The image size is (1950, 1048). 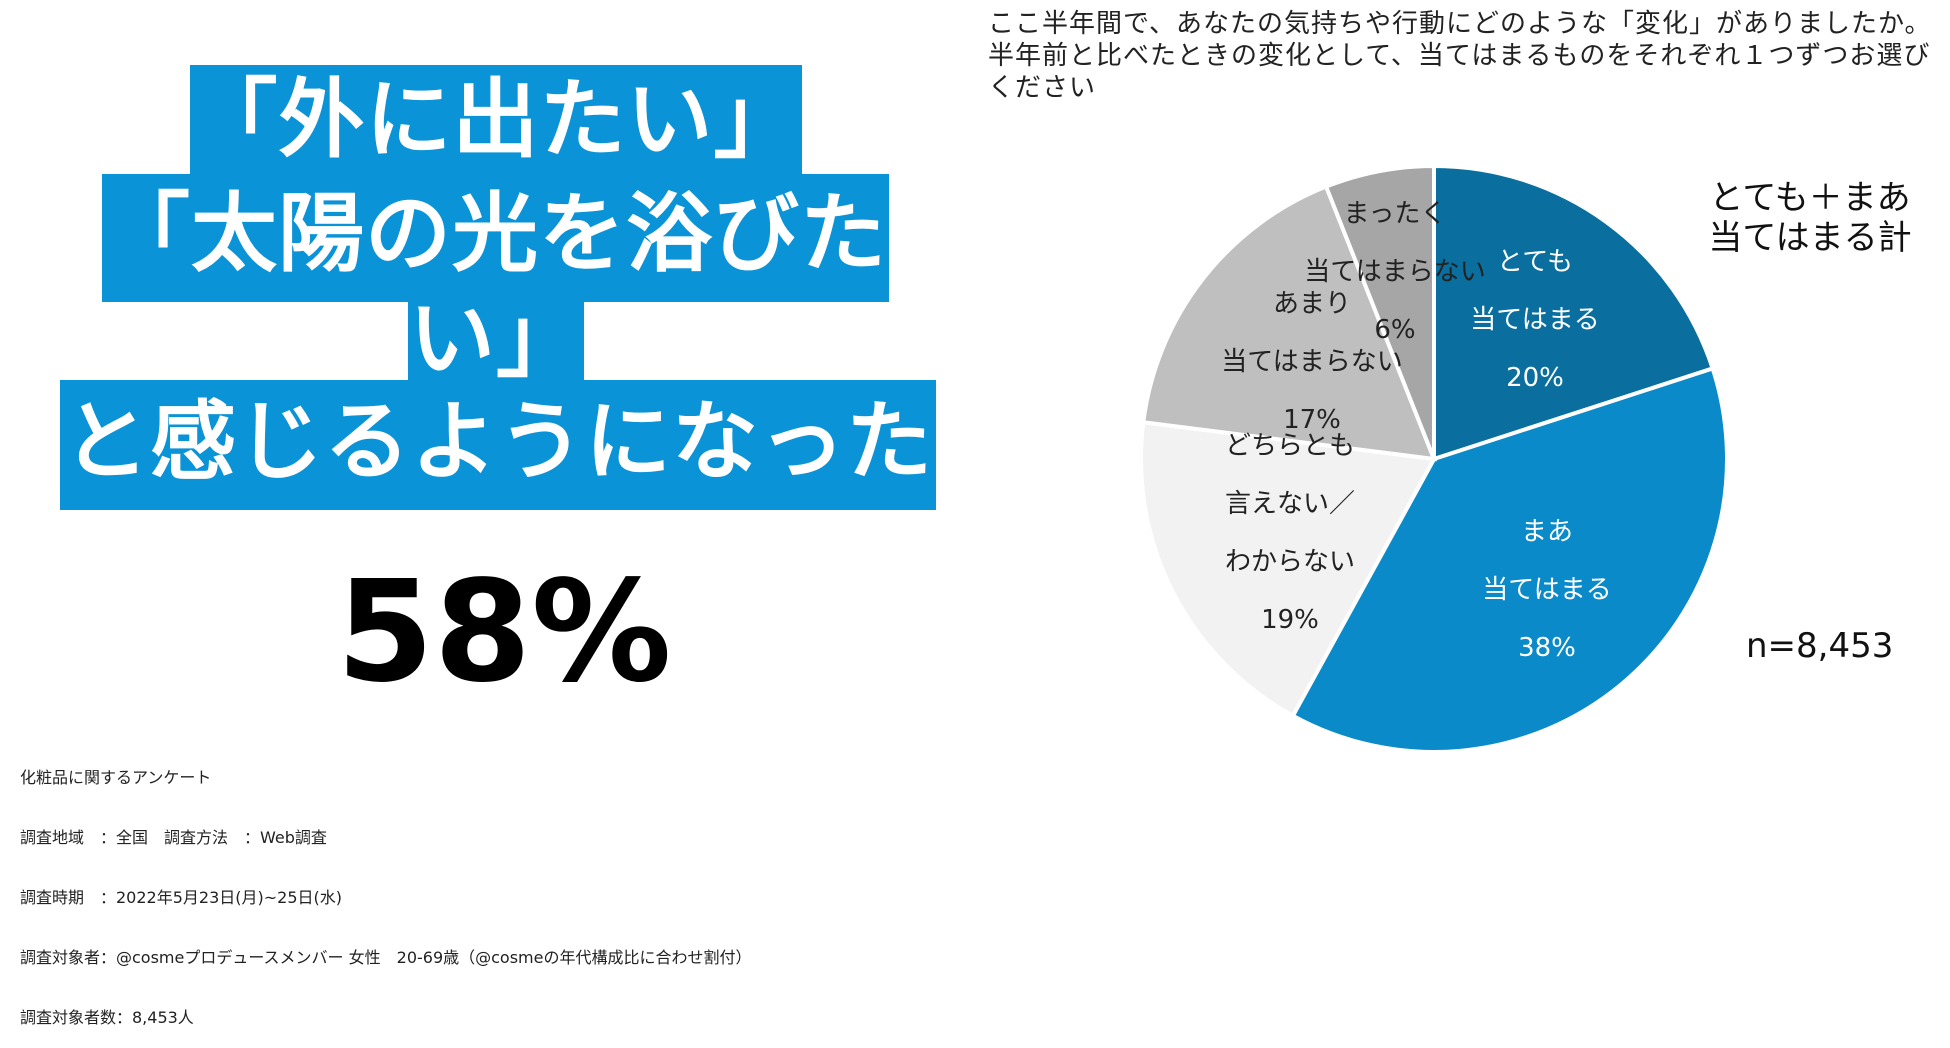 What do you see at coordinates (1312, 362) in the screenshot?
I see `pie-slice-label: あまり 当てはまらない 17%` at bounding box center [1312, 362].